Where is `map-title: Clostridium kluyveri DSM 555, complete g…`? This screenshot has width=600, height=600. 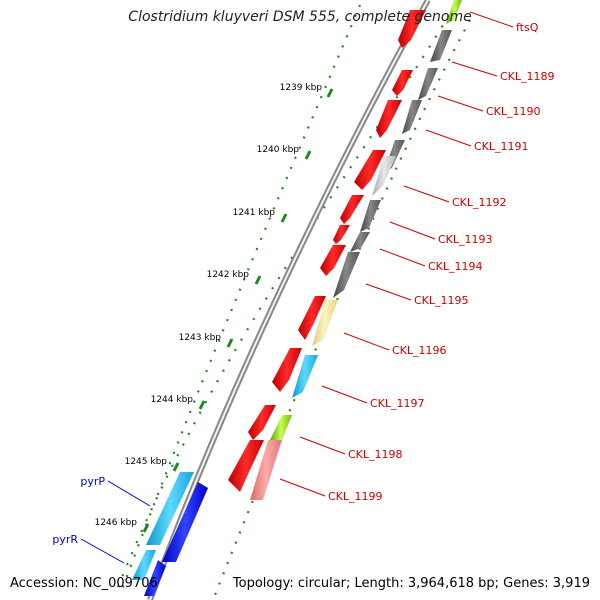 map-title: Clostridium kluyveri DSM 555, complete g… is located at coordinates (299, 17).